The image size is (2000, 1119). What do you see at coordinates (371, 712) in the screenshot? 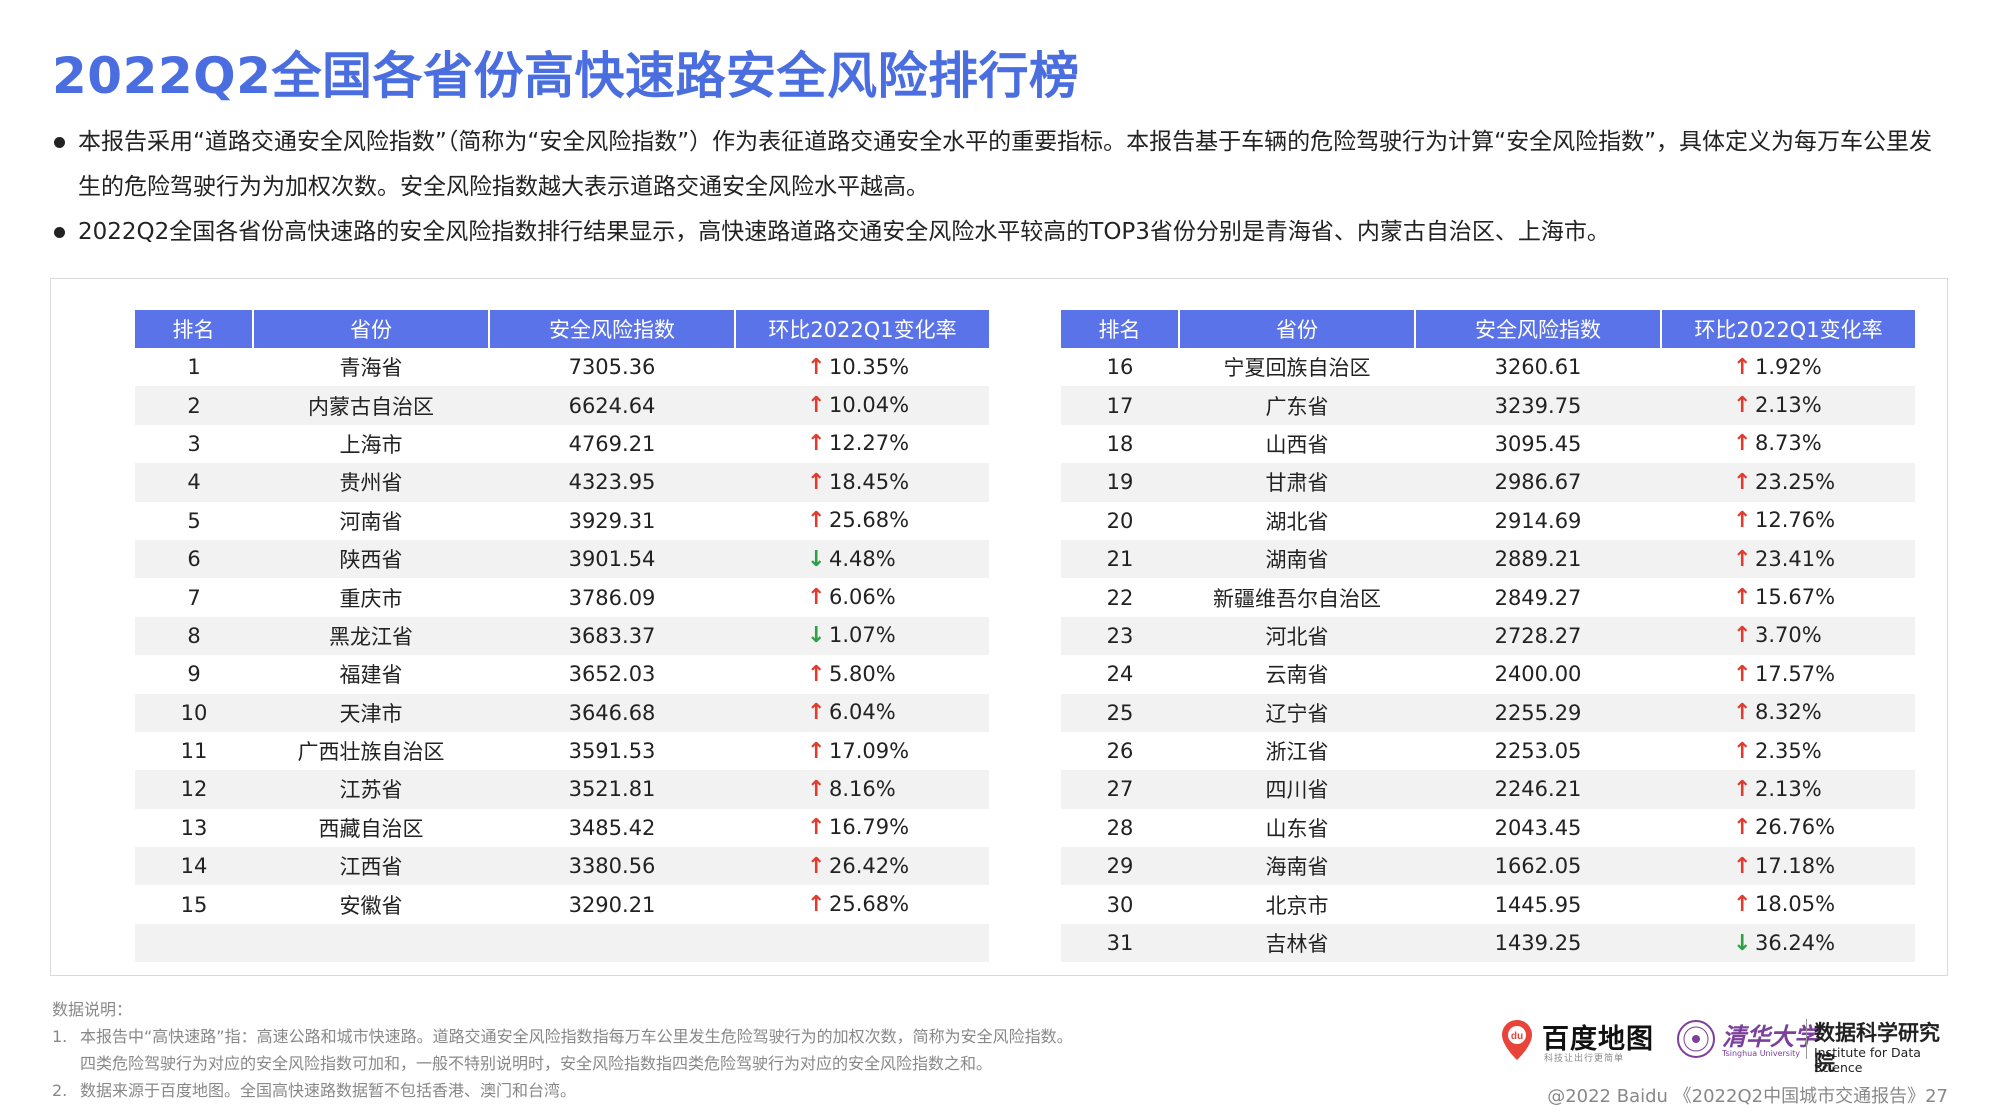
I see `province-cell: 天津市` at bounding box center [371, 712].